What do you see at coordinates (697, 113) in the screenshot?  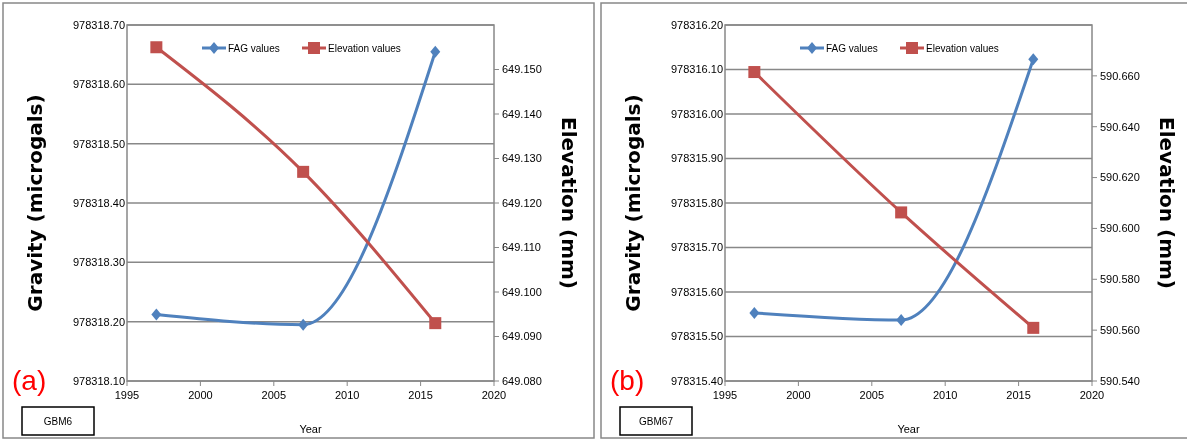 I see `y-tick-label: 978316.00` at bounding box center [697, 113].